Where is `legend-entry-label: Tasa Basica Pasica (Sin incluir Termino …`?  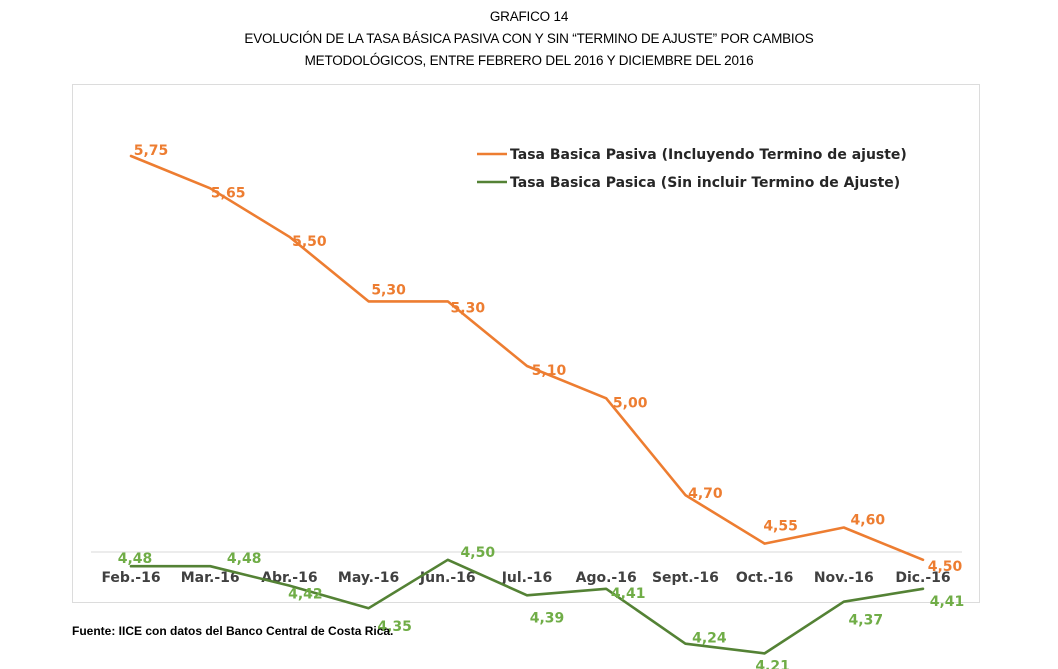 legend-entry-label: Tasa Basica Pasica (Sin incluir Termino … is located at coordinates (705, 183).